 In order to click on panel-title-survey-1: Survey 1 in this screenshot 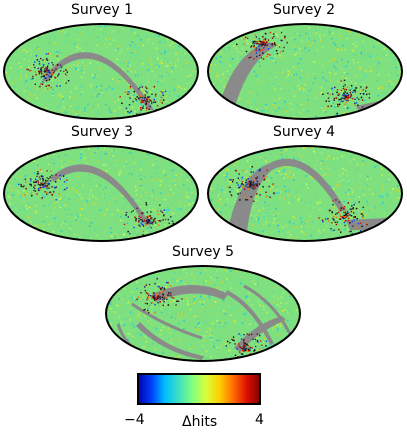, I will do `click(102, 10)`.